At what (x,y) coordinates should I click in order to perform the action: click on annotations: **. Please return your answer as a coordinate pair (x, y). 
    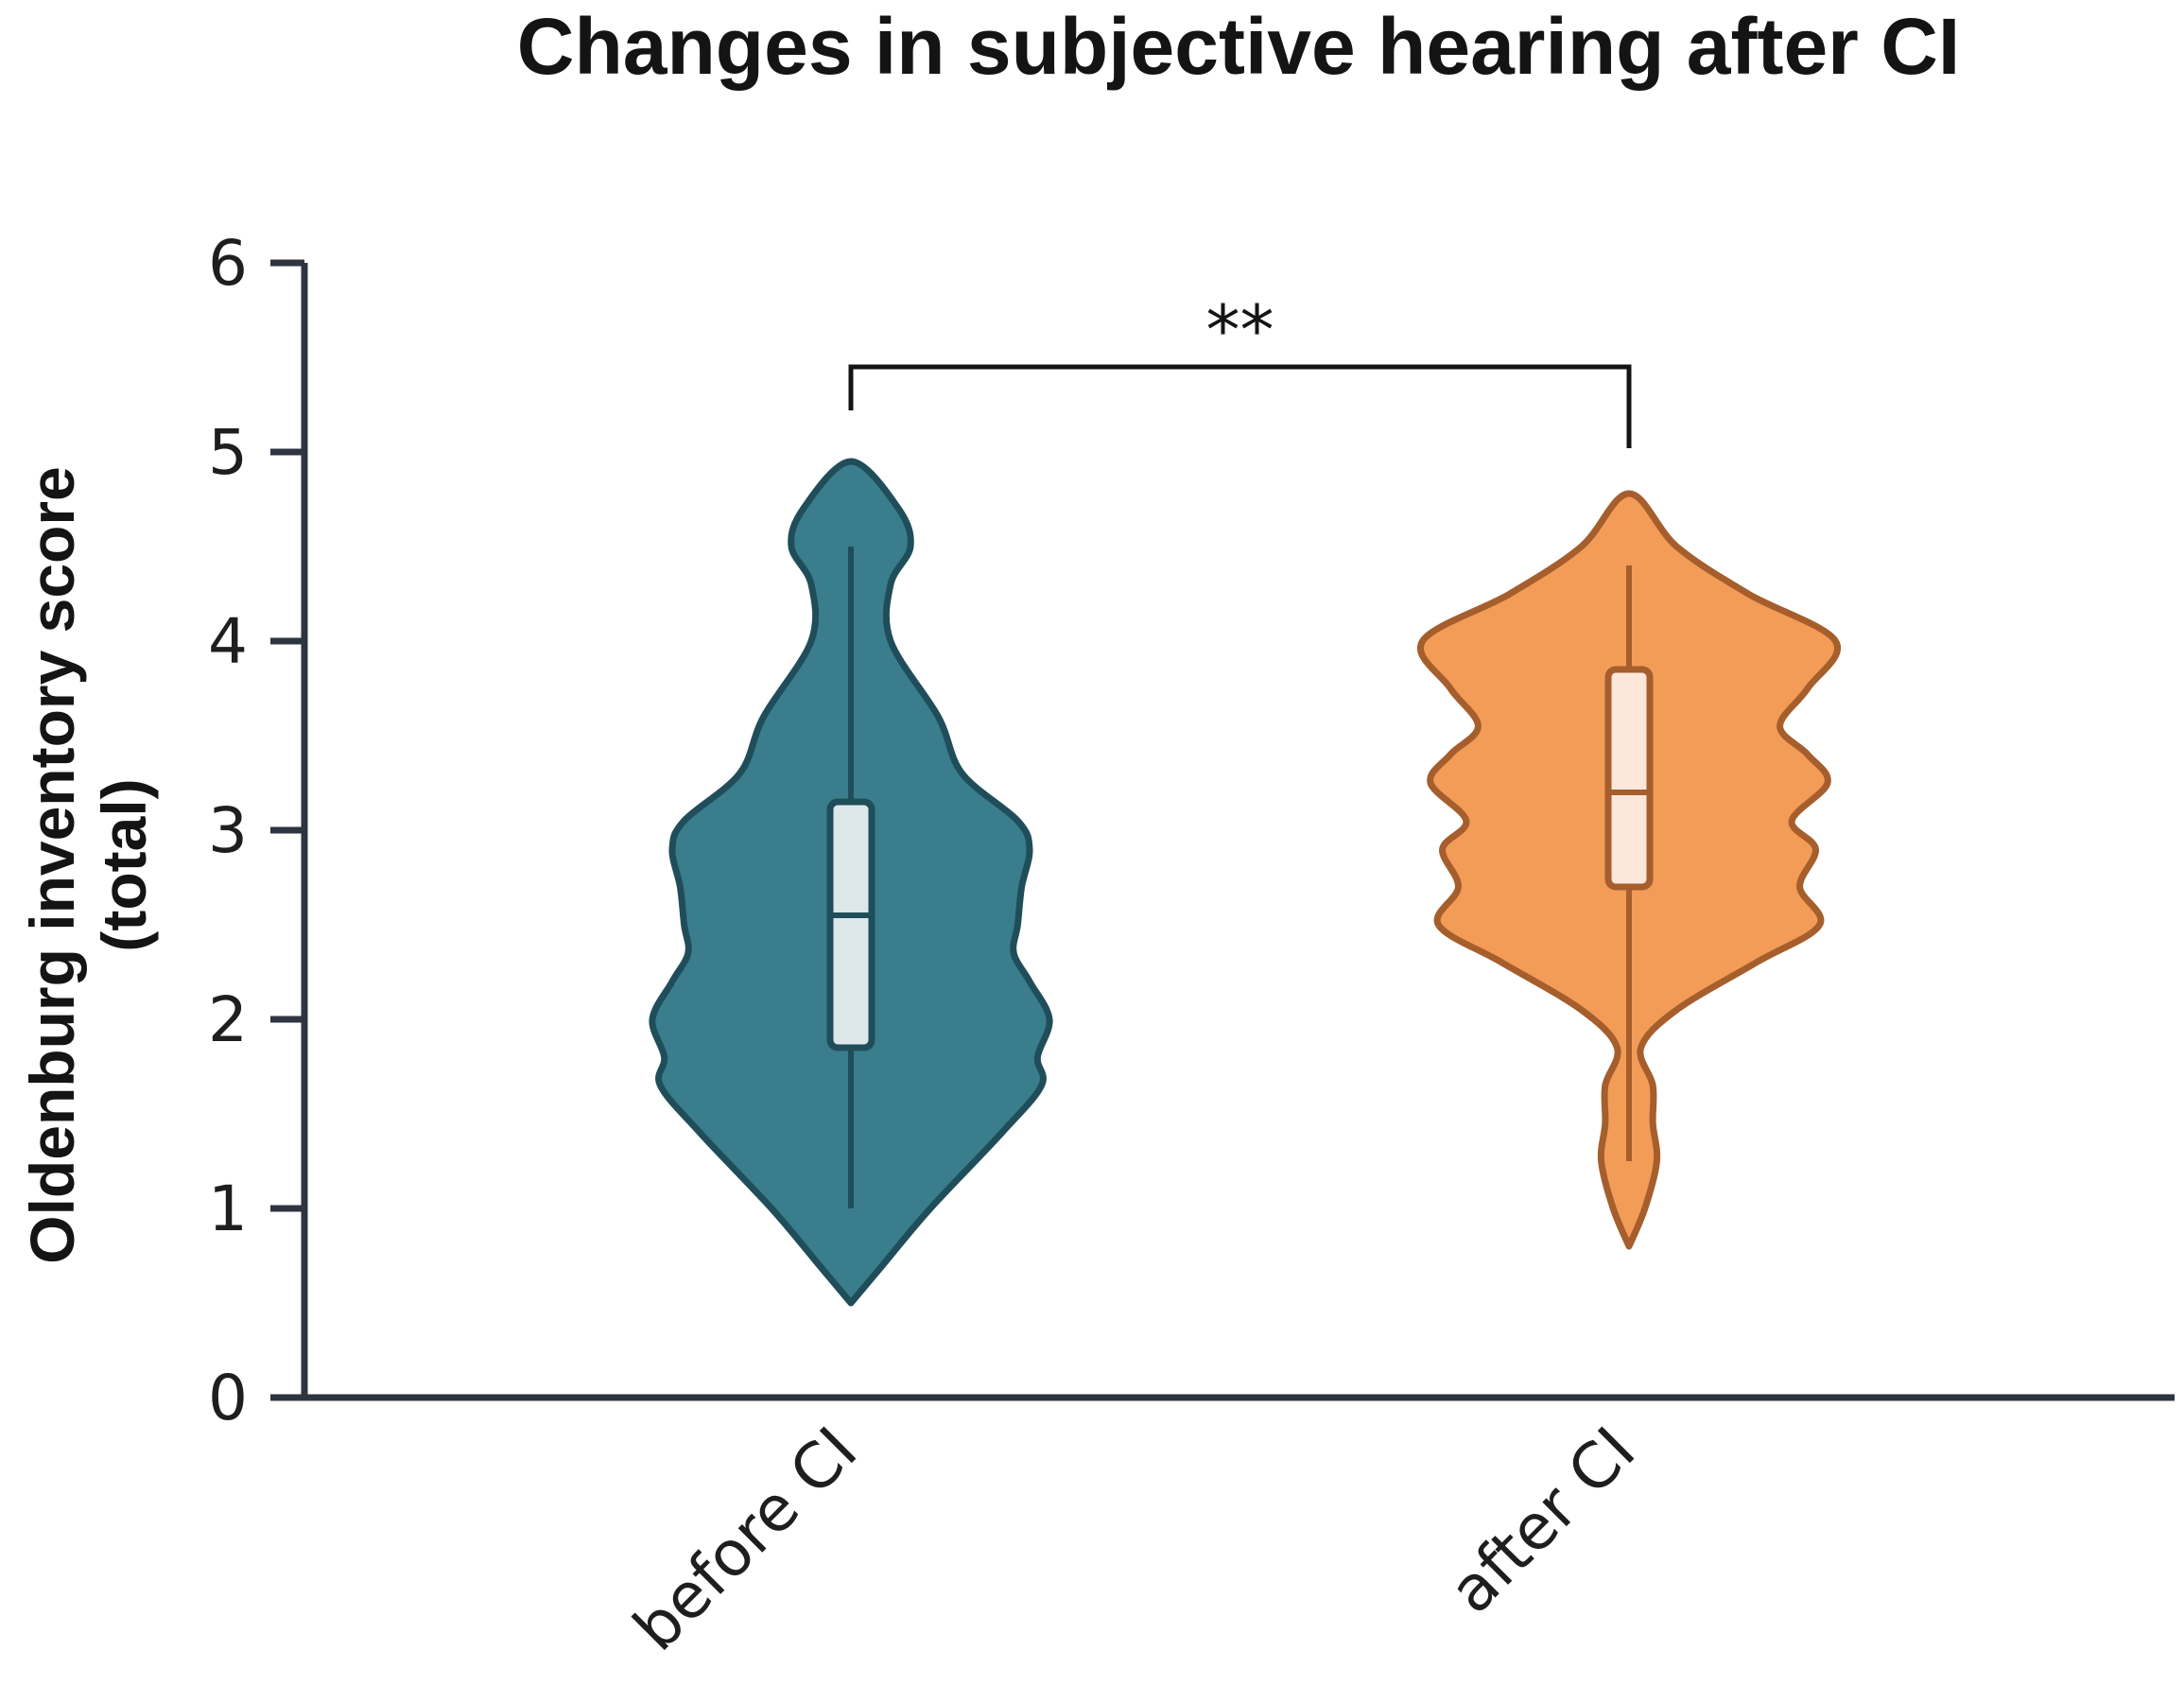
    Looking at the image, I should click on (1240, 369).